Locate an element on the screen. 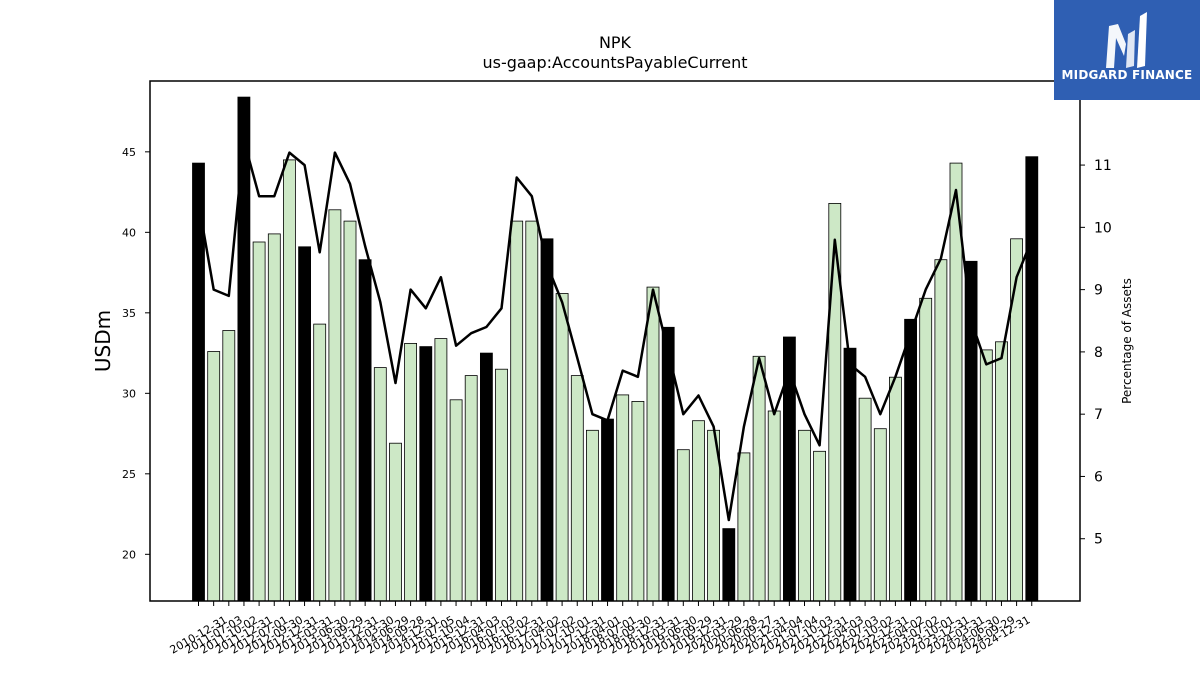 Image resolution: width=1200 pixels, height=675 pixels. right-axis: 5 6 7 8 9 10 11 is located at coordinates (1096, 353).